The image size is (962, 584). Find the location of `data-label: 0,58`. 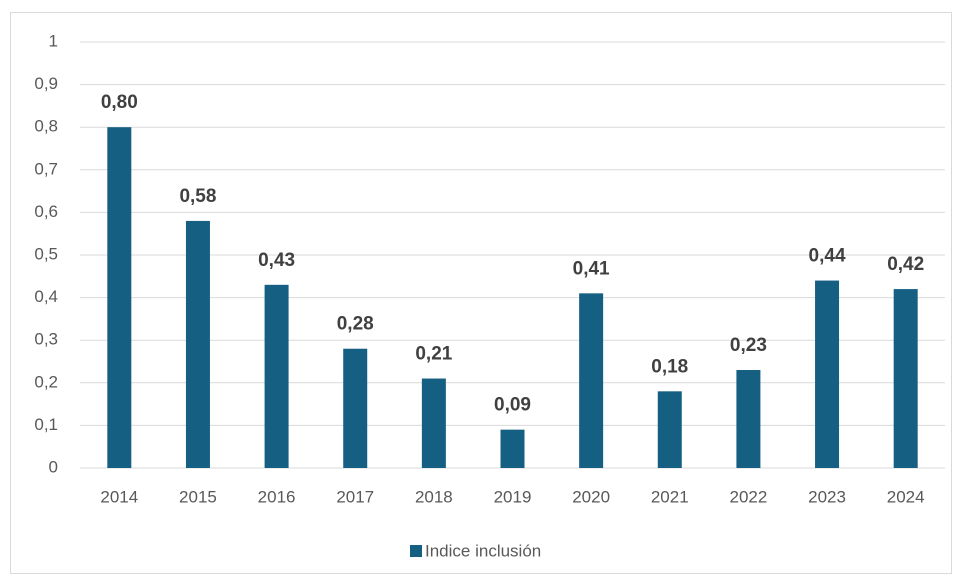

data-label: 0,58 is located at coordinates (197, 196).